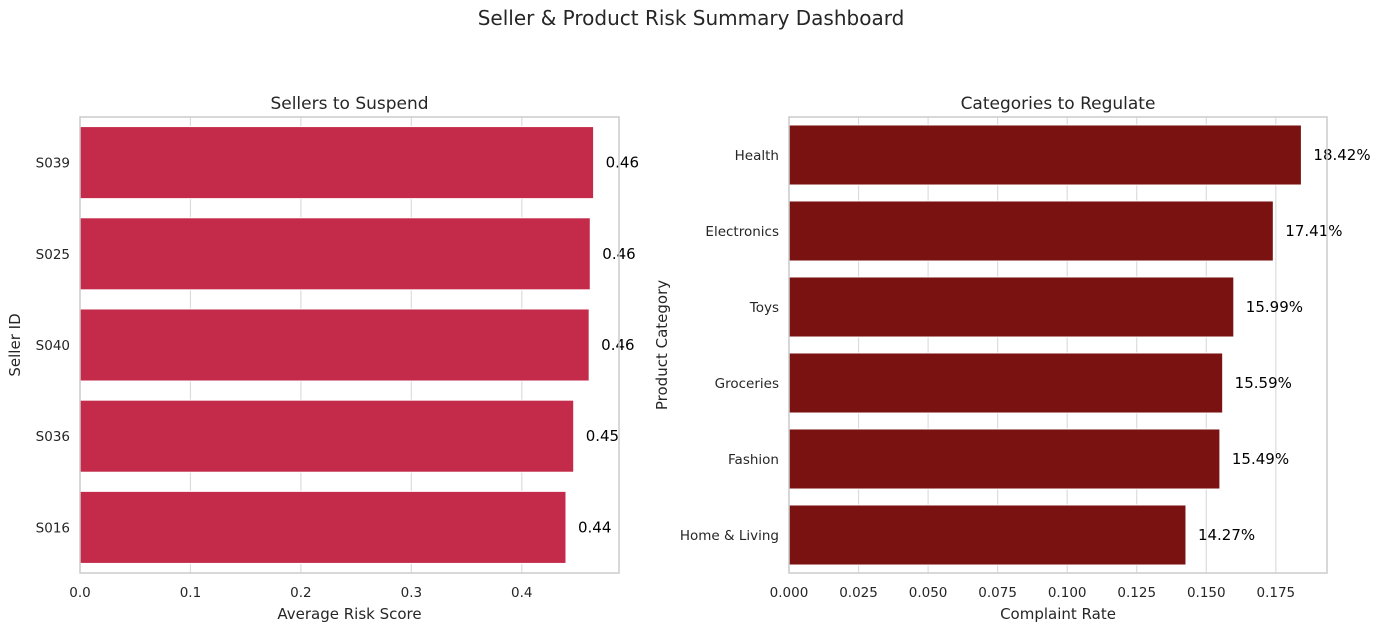 The image size is (1382, 631). What do you see at coordinates (1260, 459) in the screenshot?
I see `data-label: 15.49%` at bounding box center [1260, 459].